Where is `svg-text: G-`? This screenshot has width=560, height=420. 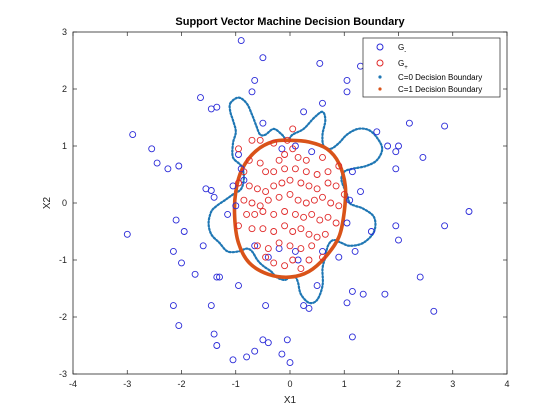 svg-text: G- is located at coordinates (402, 49).